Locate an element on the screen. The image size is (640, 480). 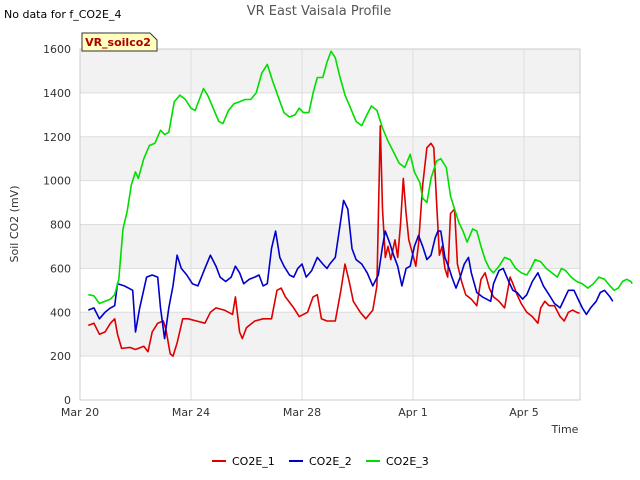
x-axis-ticks: Mar 20 Mar 24 Mar 28 Apr 1 Apr 5 is located at coordinates (300, 412).